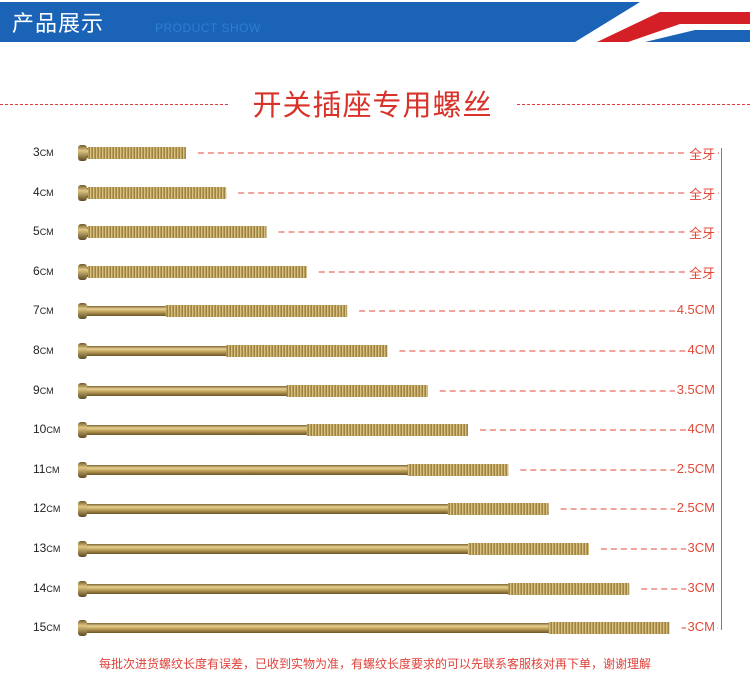  What do you see at coordinates (36, 390) in the screenshot?
I see `length-value: 9` at bounding box center [36, 390].